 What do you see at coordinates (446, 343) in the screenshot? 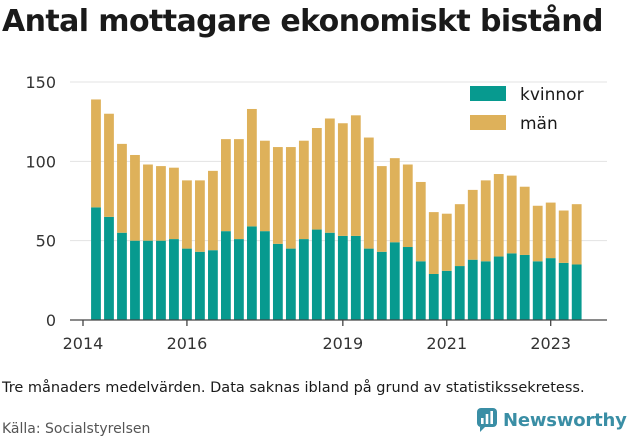
I see `x-tick-label: 2021` at bounding box center [446, 343].